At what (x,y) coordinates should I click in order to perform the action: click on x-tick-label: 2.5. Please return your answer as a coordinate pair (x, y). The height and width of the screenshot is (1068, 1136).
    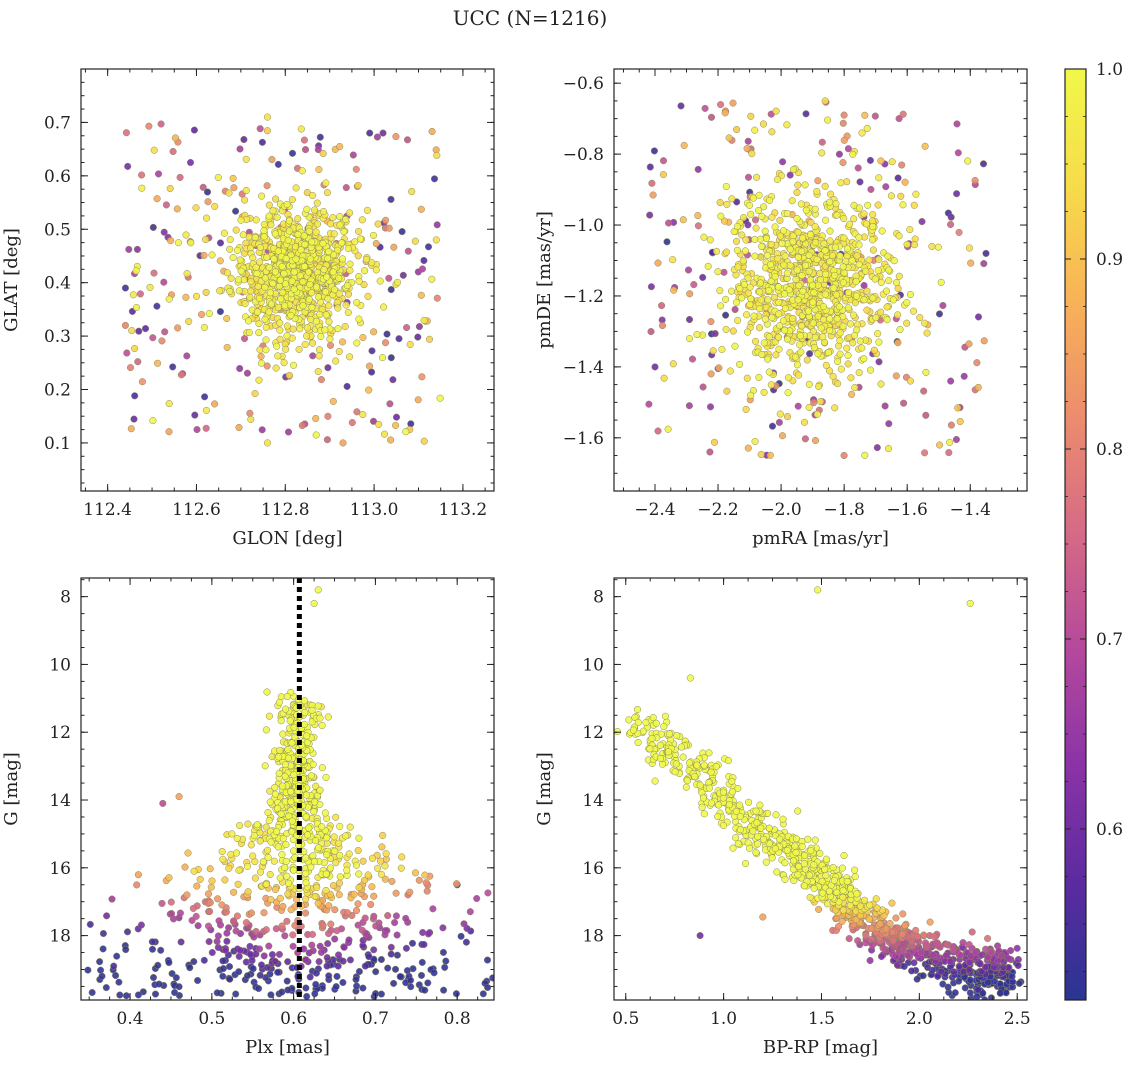
    Looking at the image, I should click on (1017, 1019).